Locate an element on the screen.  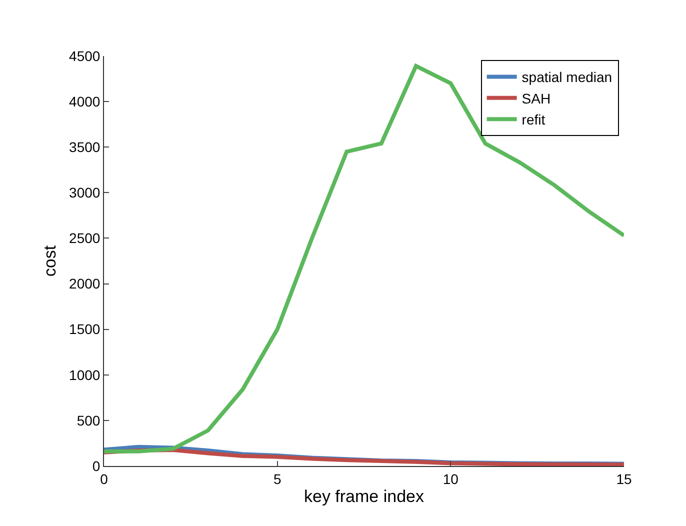
y-tick-label: 1000 is located at coordinates (84, 374).